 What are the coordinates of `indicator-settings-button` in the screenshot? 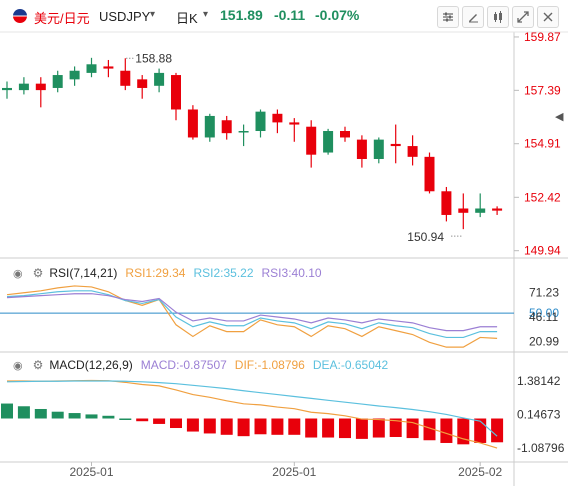 It's located at (448, 17).